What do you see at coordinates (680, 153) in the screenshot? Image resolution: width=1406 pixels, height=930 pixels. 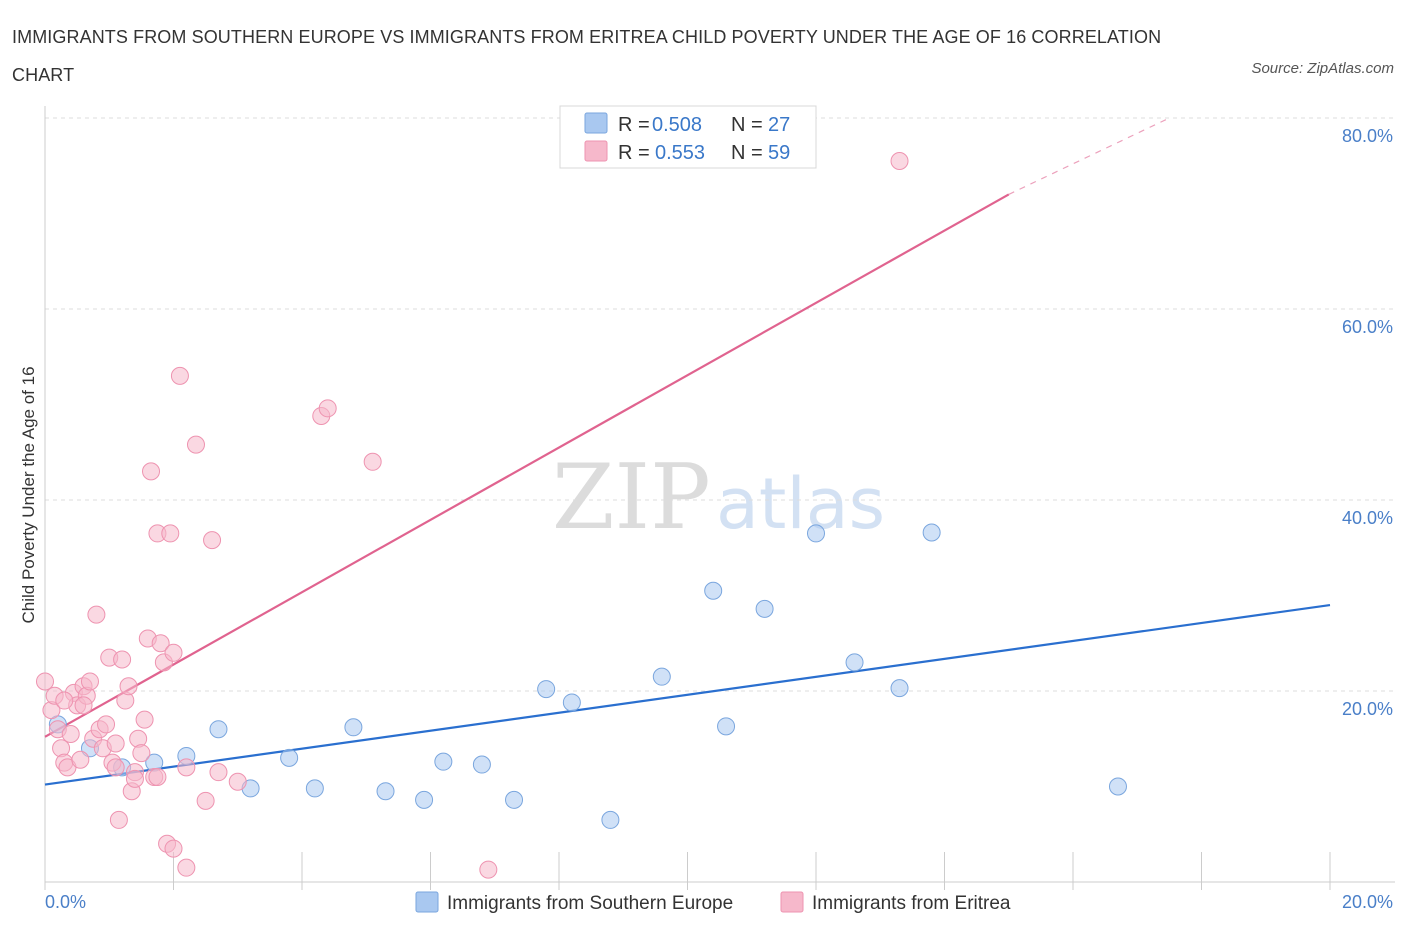 I see `stats-pink-r-value: 0.553` at bounding box center [680, 153].